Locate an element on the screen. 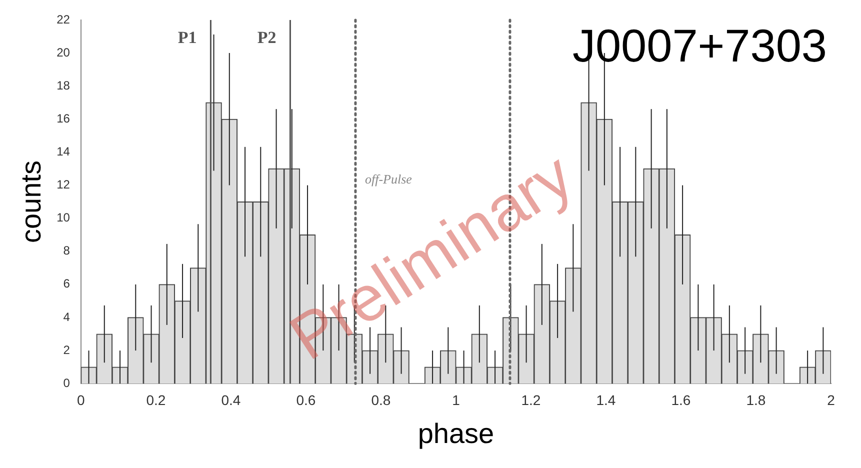 The height and width of the screenshot is (468, 861). x-tick-label: 0 is located at coordinates (81, 400).